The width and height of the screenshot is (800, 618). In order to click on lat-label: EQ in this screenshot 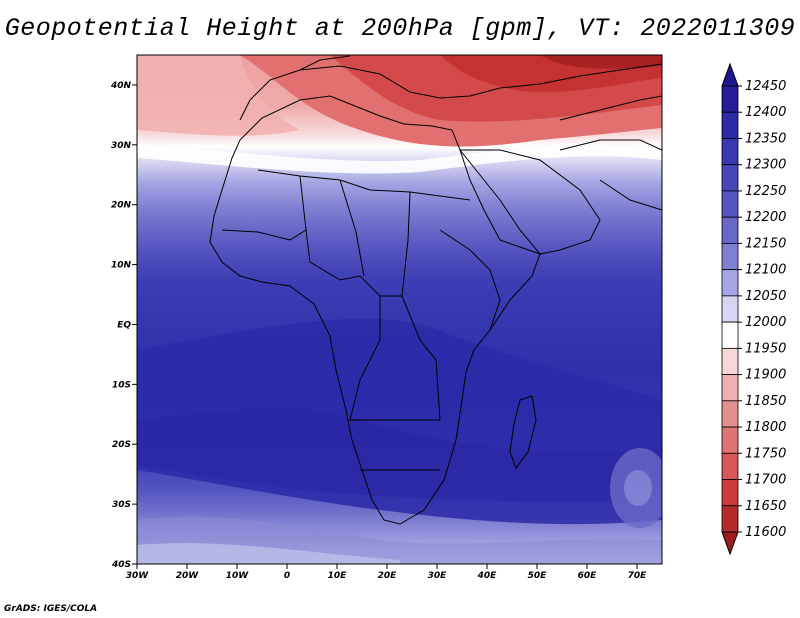, I will do `click(124, 325)`.